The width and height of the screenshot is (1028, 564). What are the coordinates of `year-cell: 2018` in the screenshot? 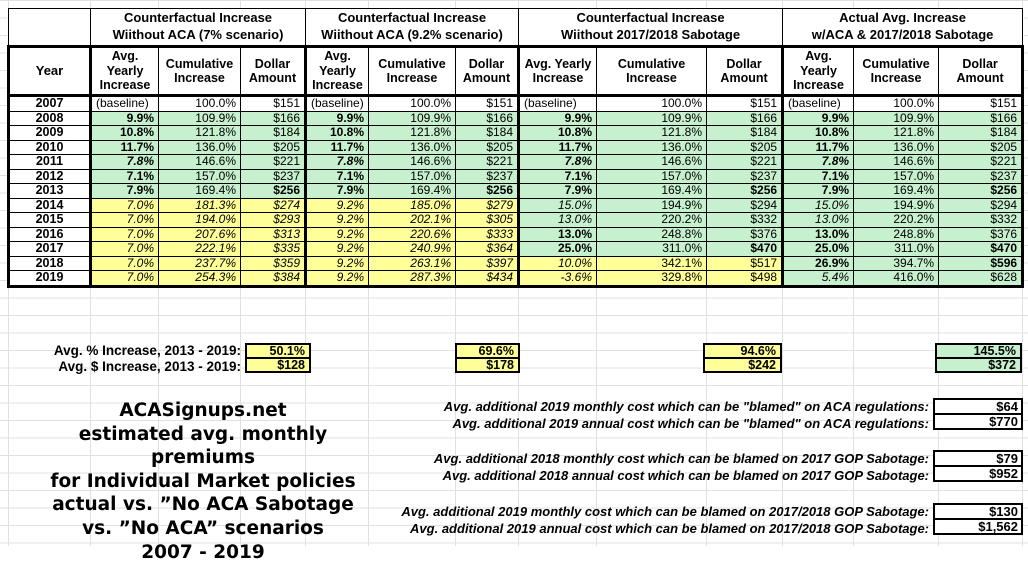 It's located at (49, 263).